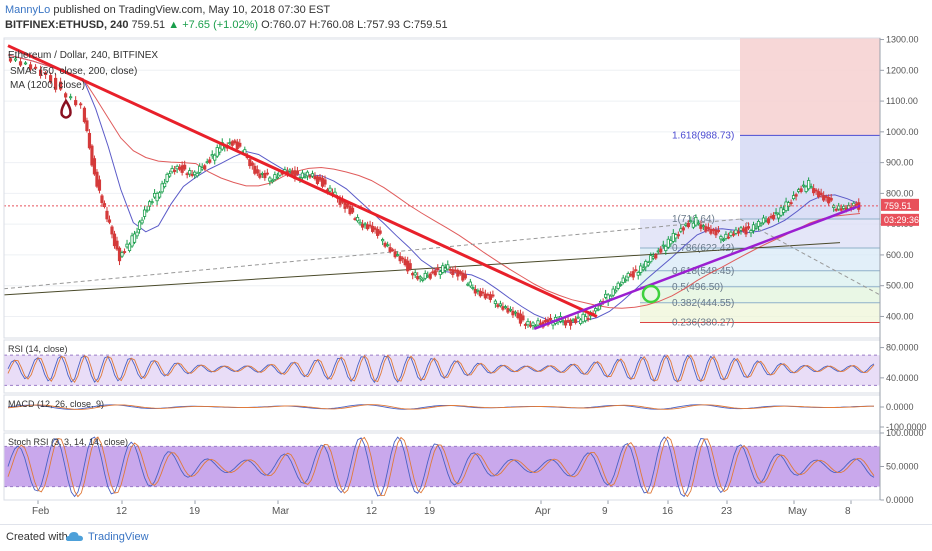 This screenshot has height=551, width=932. What do you see at coordinates (441, 467) in the screenshot?
I see `stoch-rsi-signal-line` at bounding box center [441, 467].